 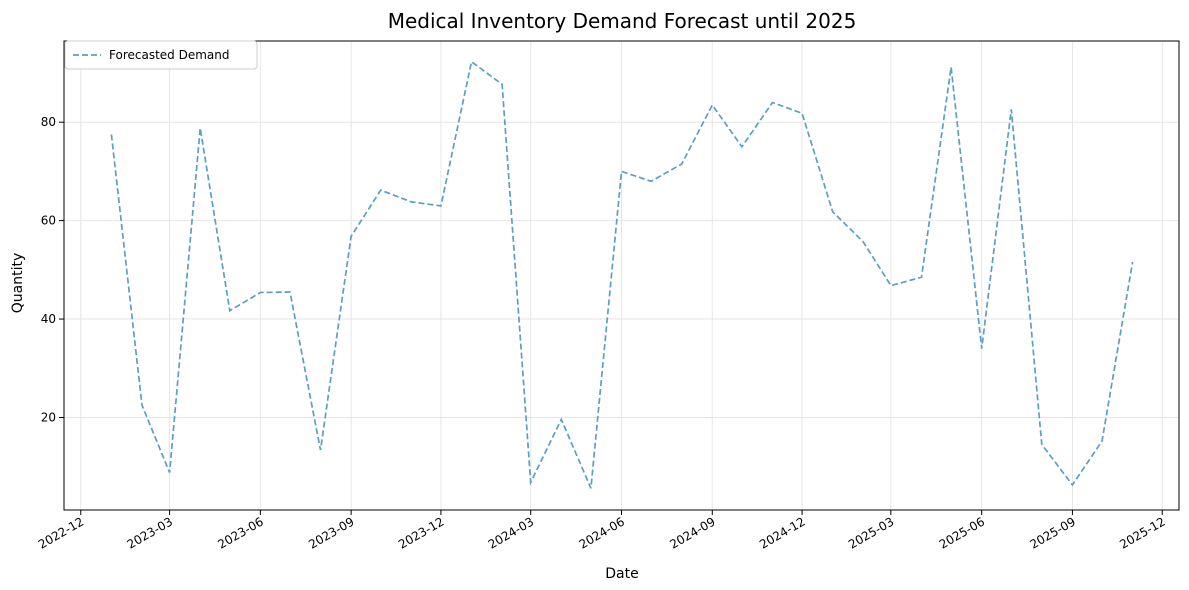 What do you see at coordinates (18, 283) in the screenshot?
I see `y-axis-label: Quantity` at bounding box center [18, 283].